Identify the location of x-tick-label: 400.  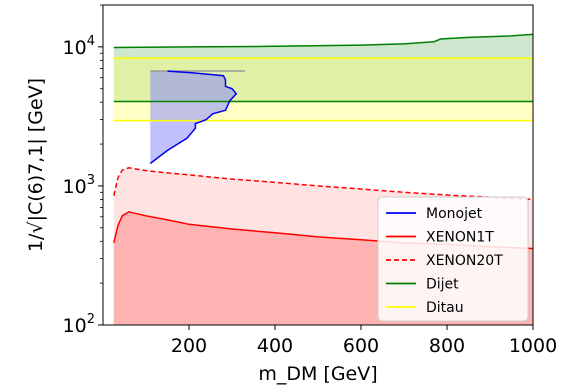
(275, 346).